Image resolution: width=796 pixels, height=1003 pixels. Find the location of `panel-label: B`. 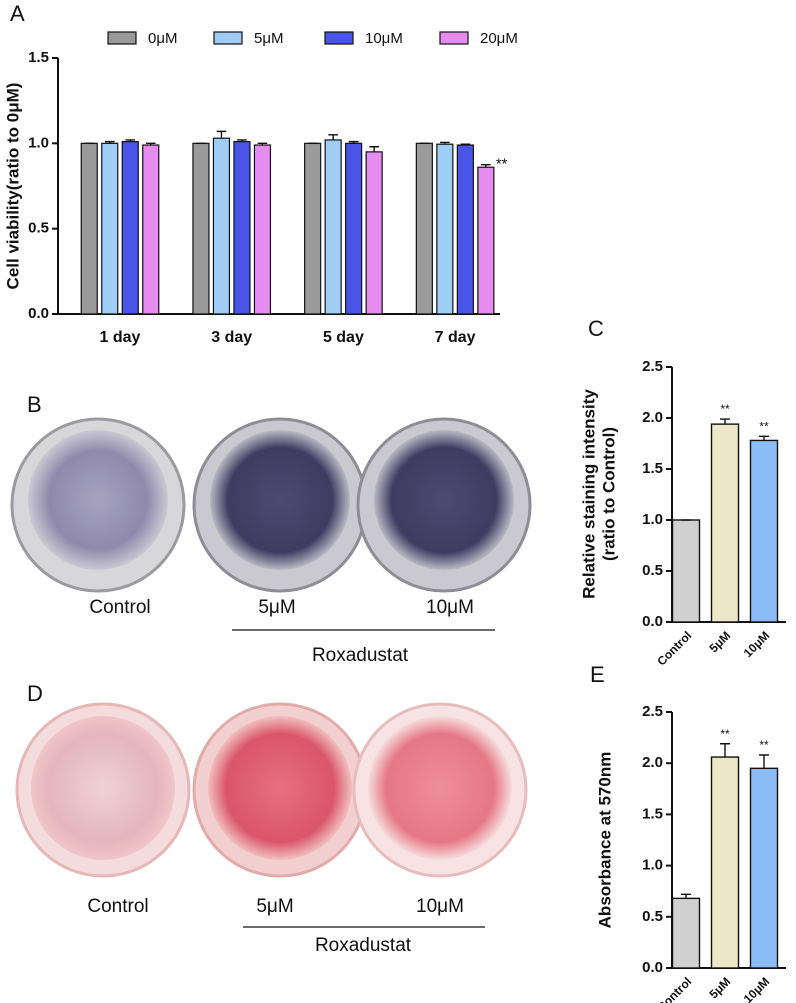

panel-label: B is located at coordinates (34, 404).